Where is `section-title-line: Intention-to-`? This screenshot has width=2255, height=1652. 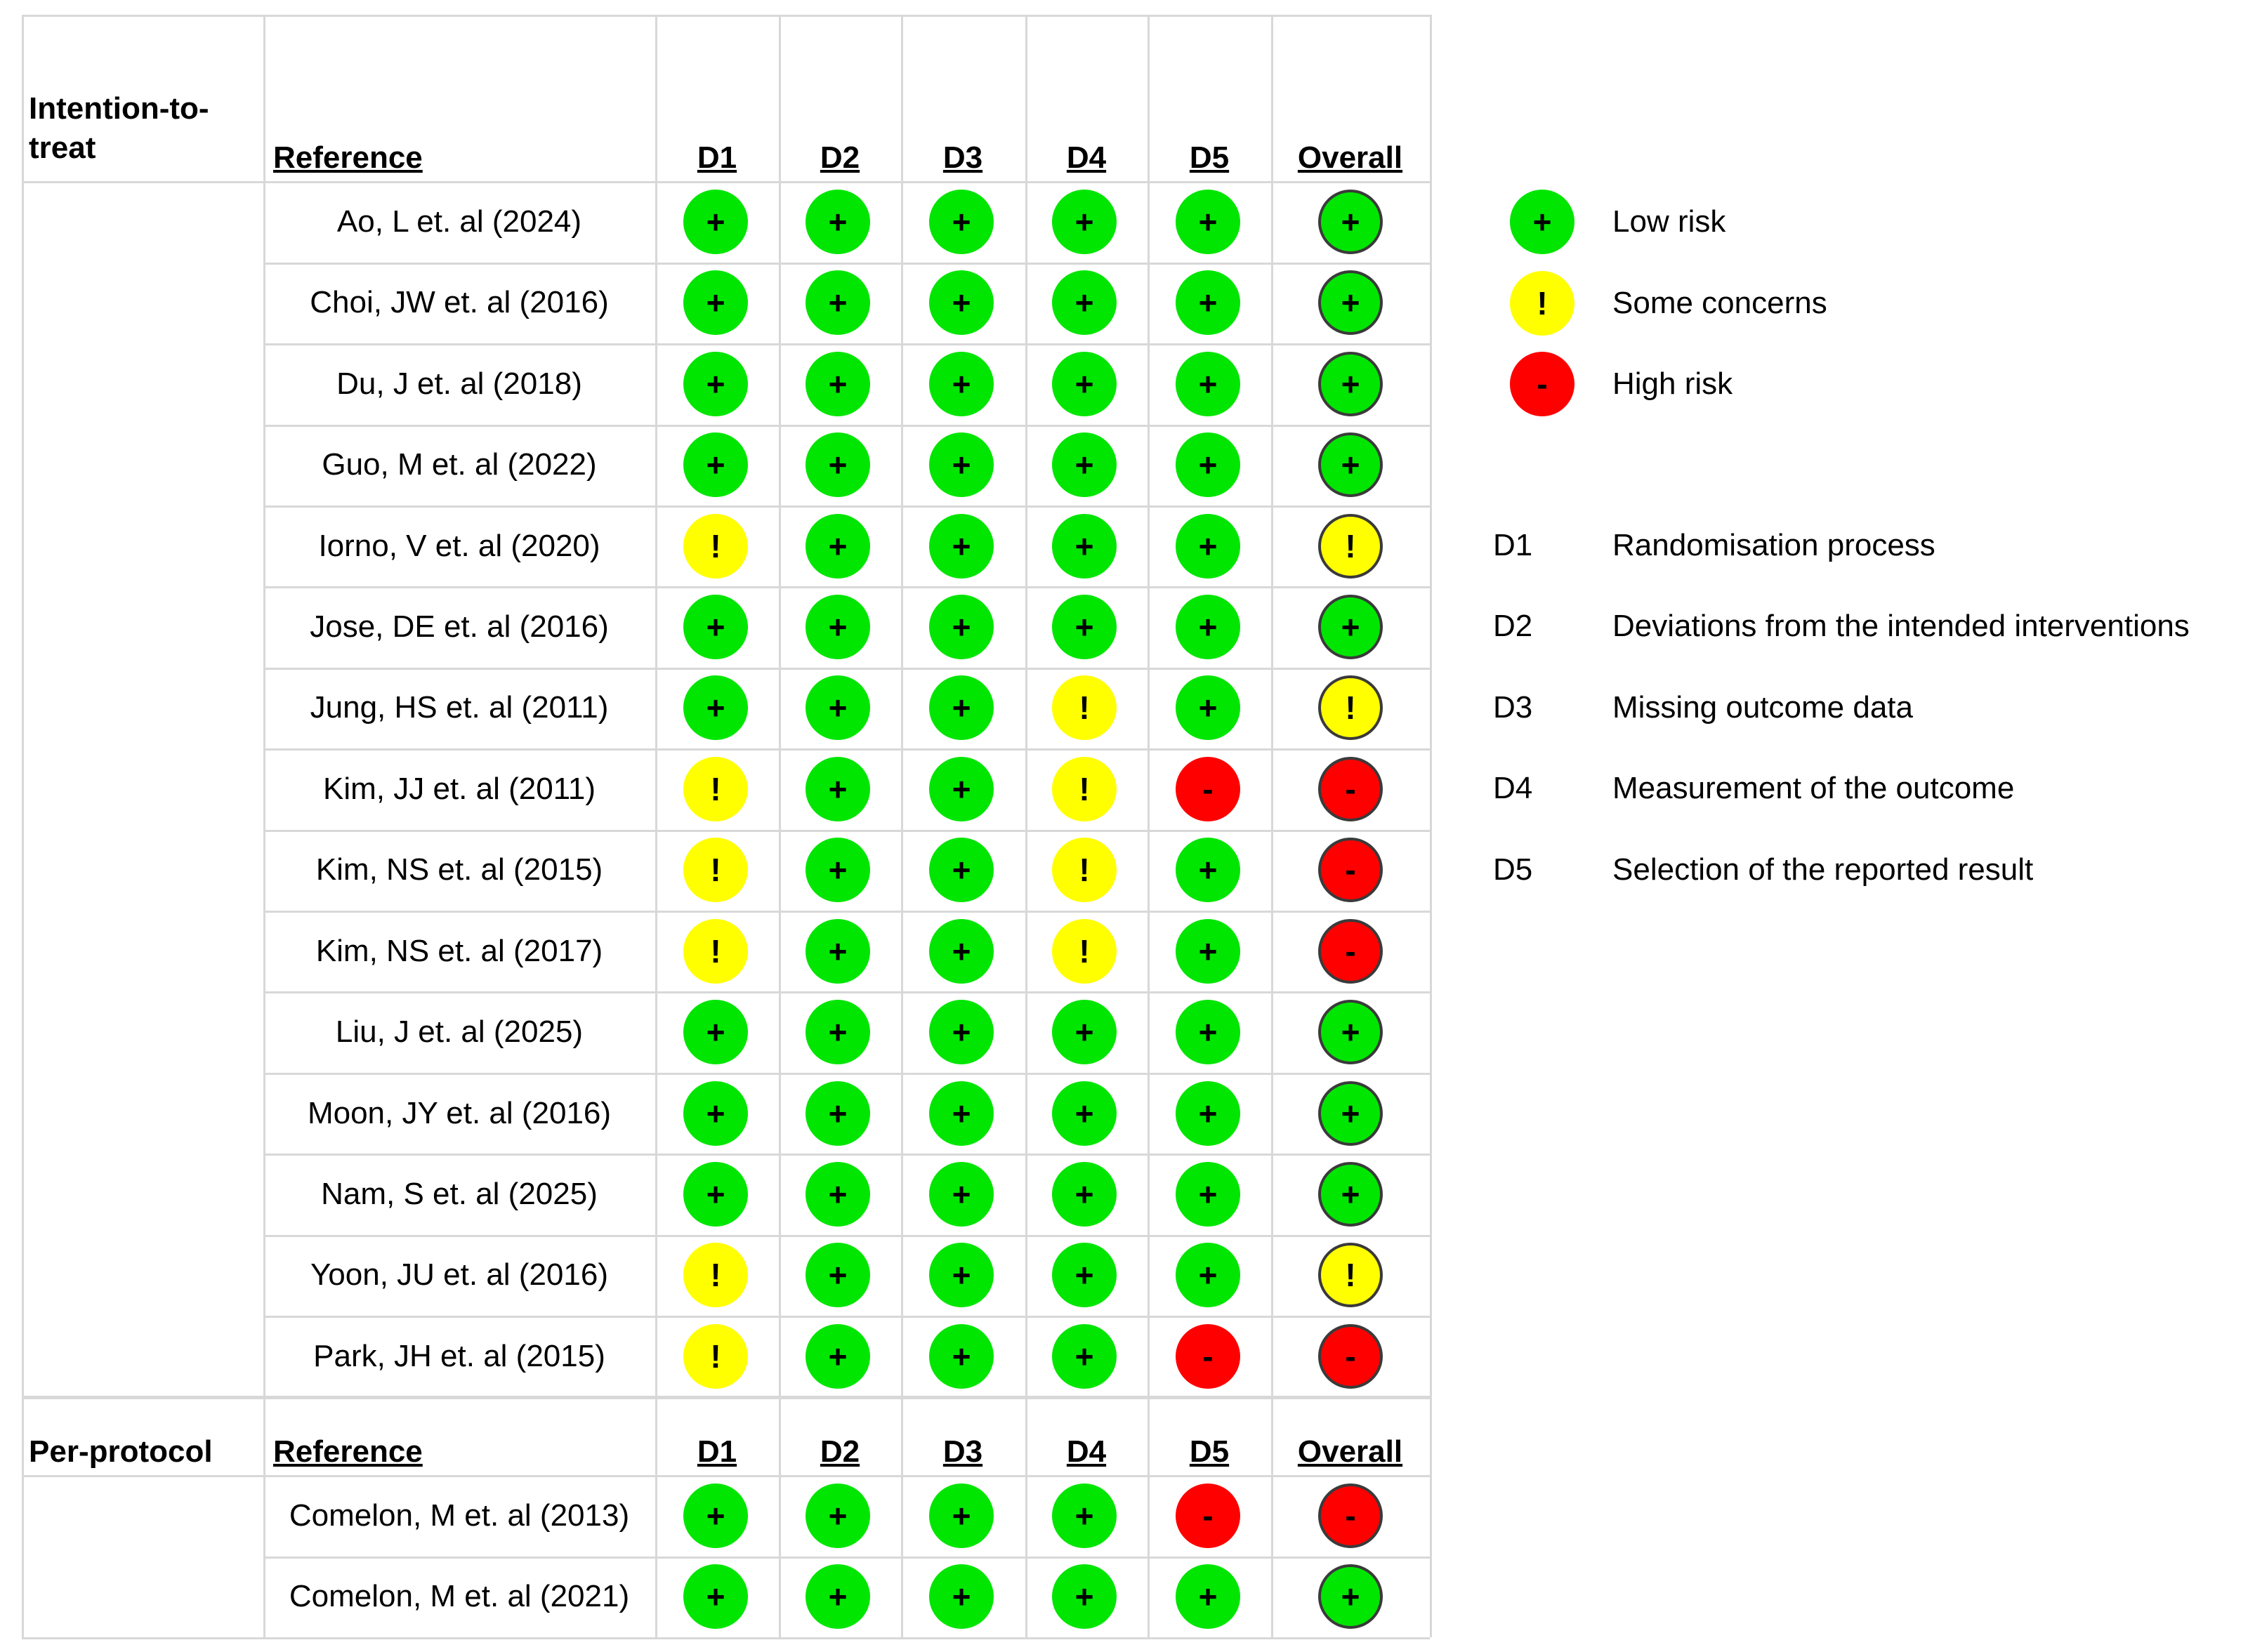 section-title-line: Intention-to- is located at coordinates (119, 108).